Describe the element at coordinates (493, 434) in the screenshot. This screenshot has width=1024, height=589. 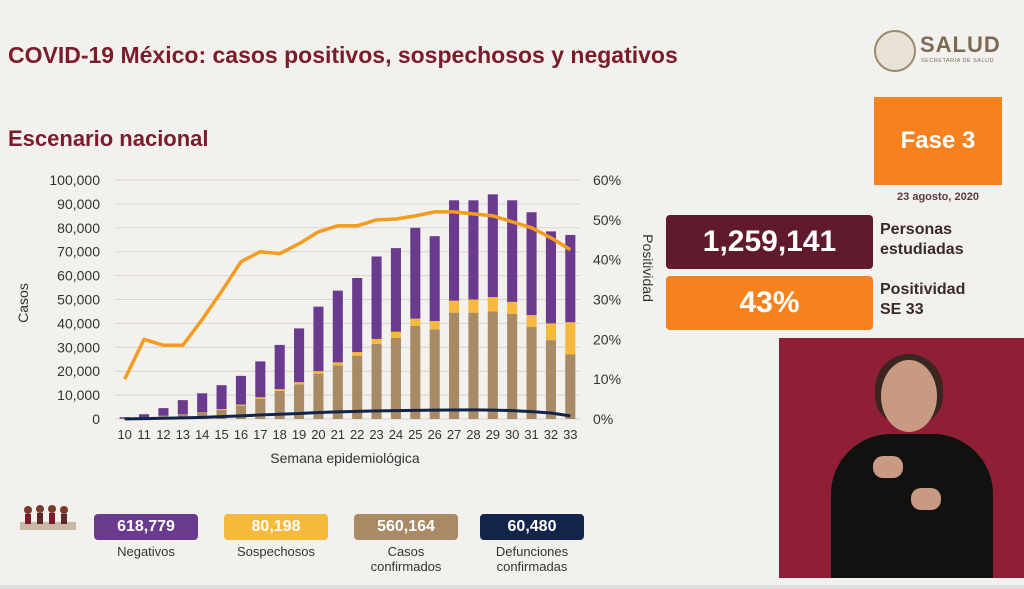
I see `x-tick-label: 29` at that location.